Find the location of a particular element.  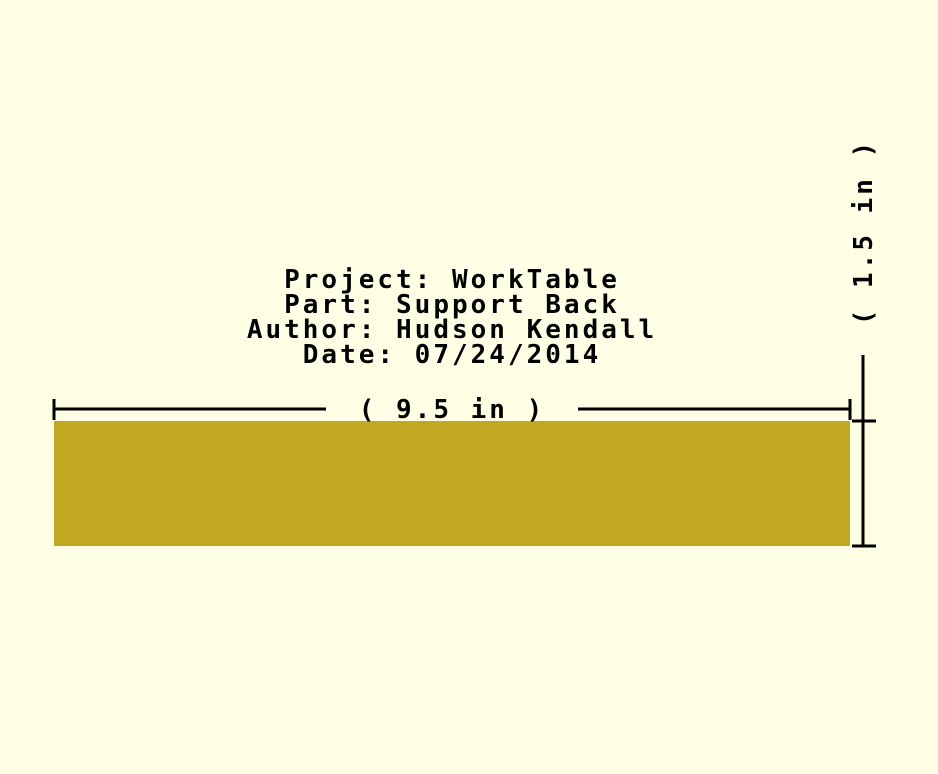

part-line: Part: Support Back is located at coordinates (452, 305).